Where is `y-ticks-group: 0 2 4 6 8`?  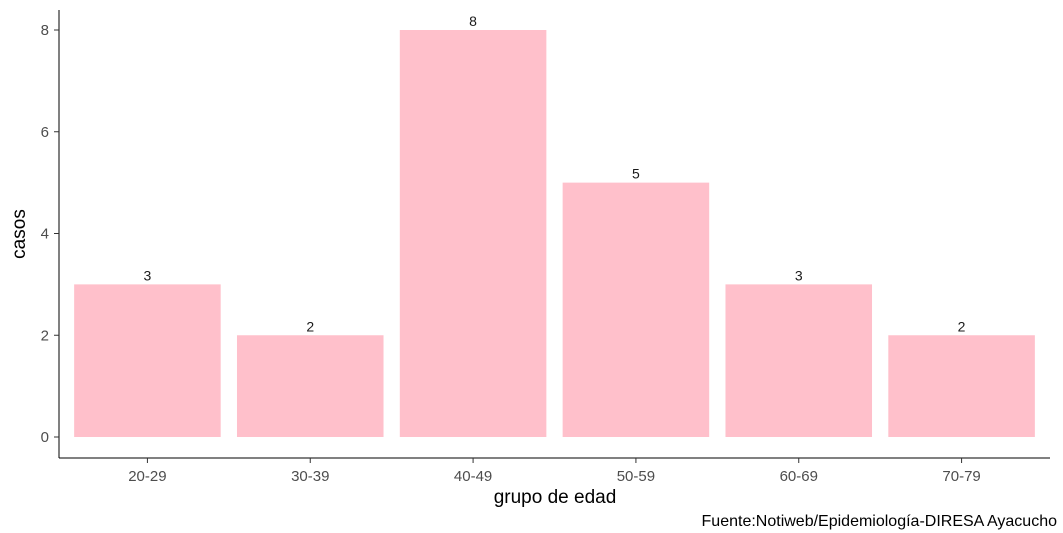
y-ticks-group: 0 2 4 6 8 is located at coordinates (50, 234).